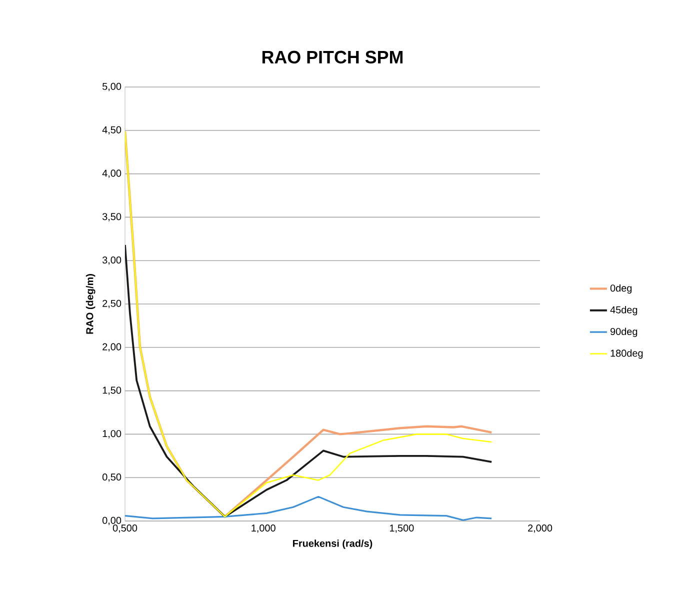 The height and width of the screenshot is (606, 698). Describe the element at coordinates (112, 434) in the screenshot. I see `y-tick-label: 1,00` at that location.